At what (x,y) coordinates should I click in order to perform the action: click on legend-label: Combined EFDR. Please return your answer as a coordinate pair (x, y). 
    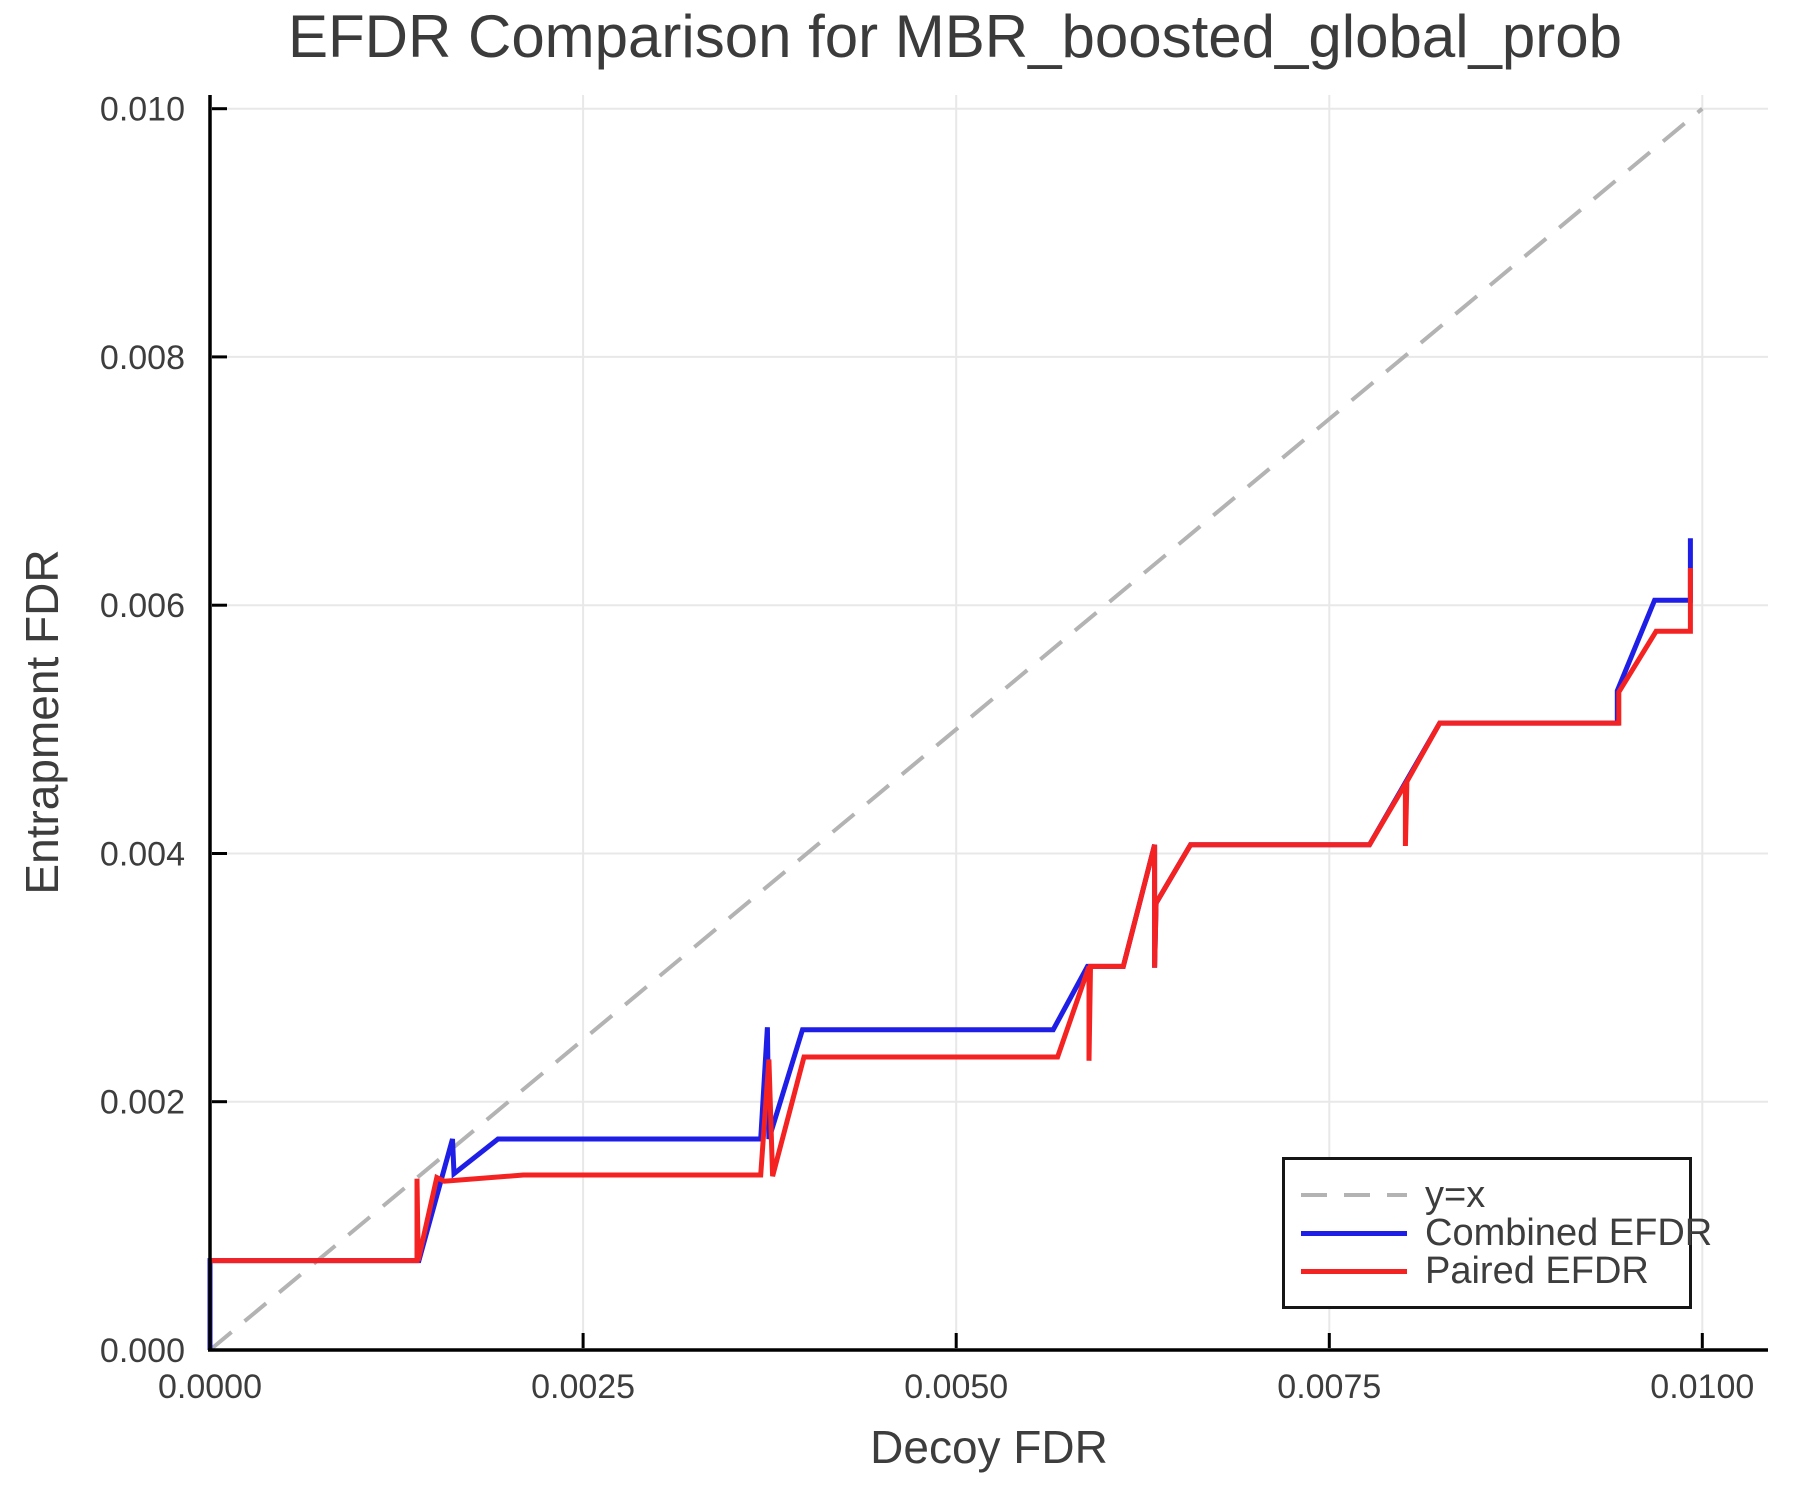
    Looking at the image, I should click on (1569, 1233).